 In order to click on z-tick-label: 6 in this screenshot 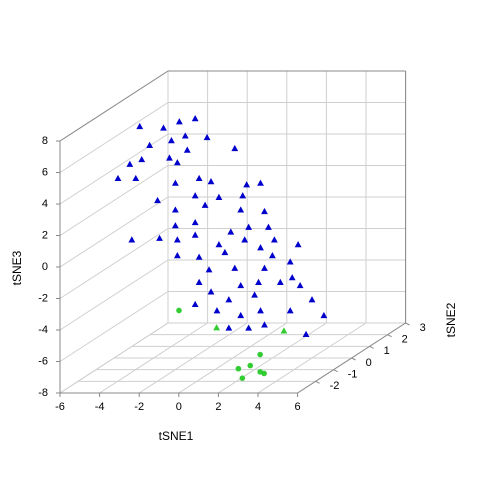, I will do `click(45, 172)`.